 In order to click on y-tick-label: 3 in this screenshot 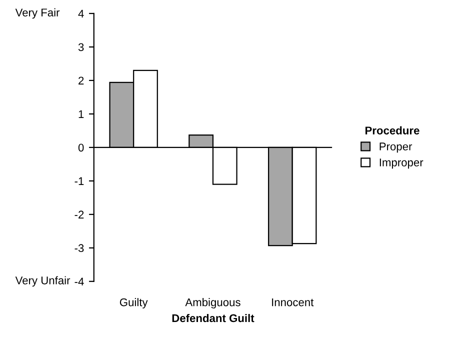, I will do `click(81, 47)`.